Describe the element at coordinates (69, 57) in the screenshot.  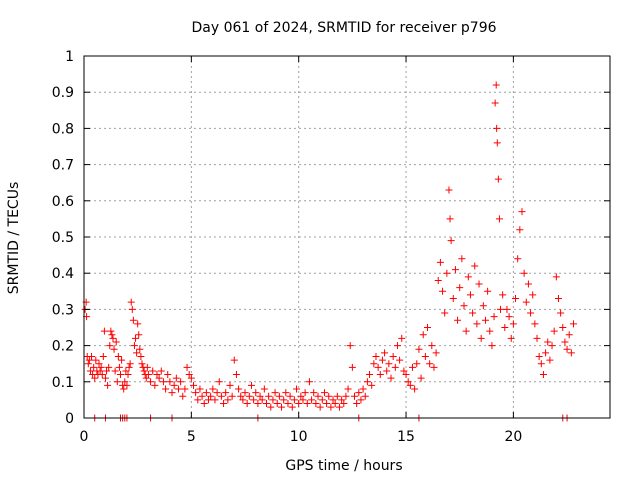
I see `y-tick-label: 1` at that location.